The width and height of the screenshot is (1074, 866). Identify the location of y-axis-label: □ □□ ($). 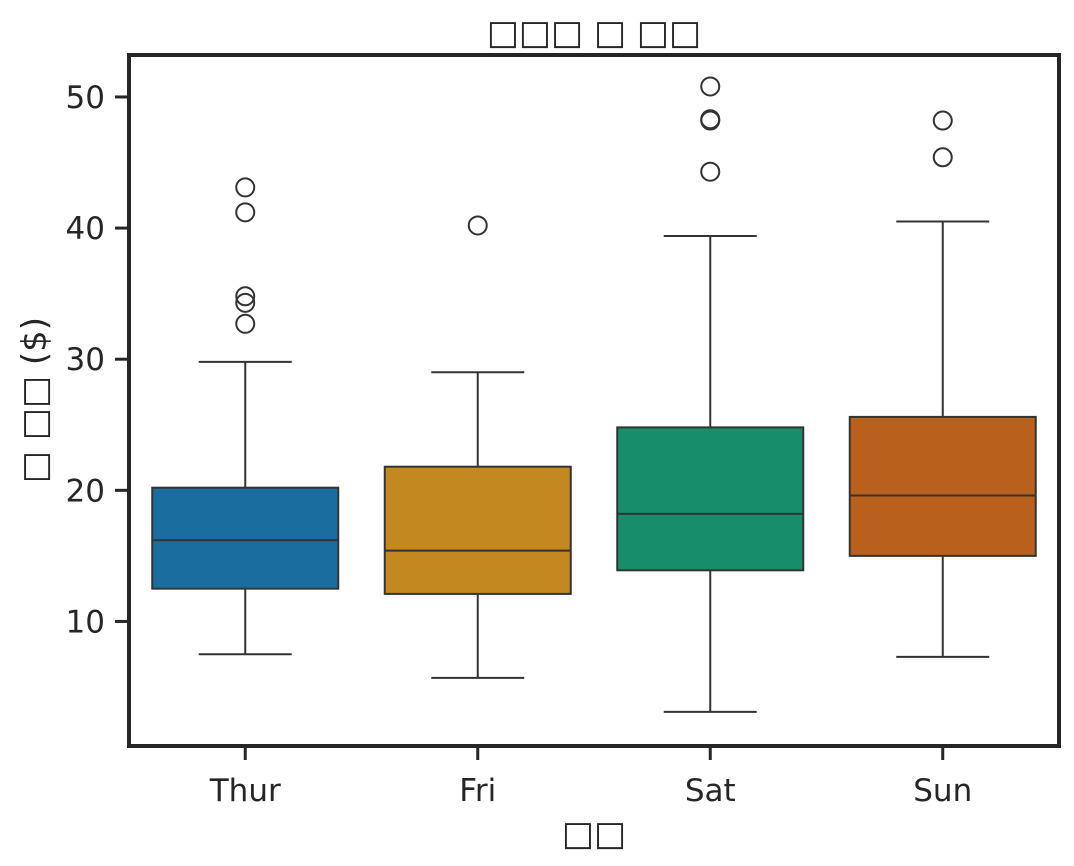
(35, 400).